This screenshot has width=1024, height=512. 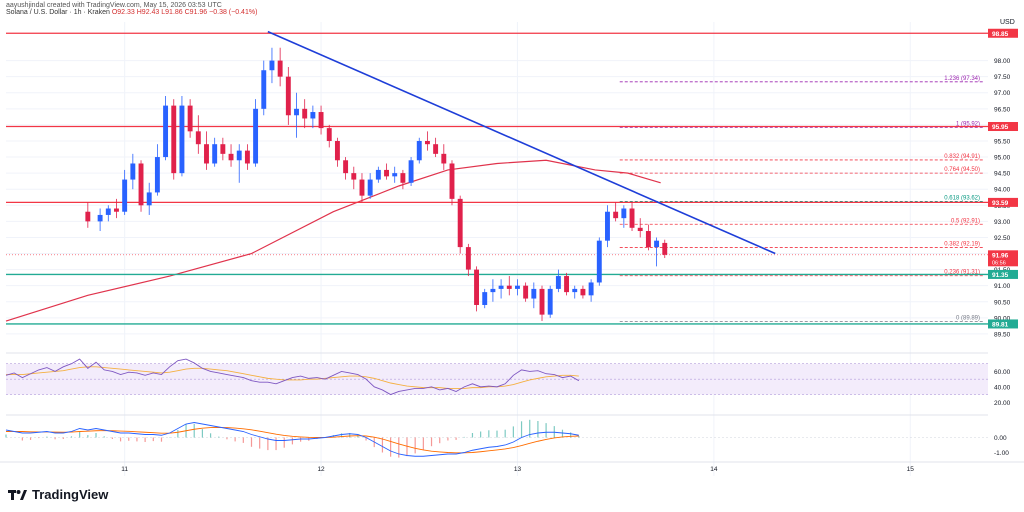 I want to click on time-tick-label: 15, so click(x=911, y=469).